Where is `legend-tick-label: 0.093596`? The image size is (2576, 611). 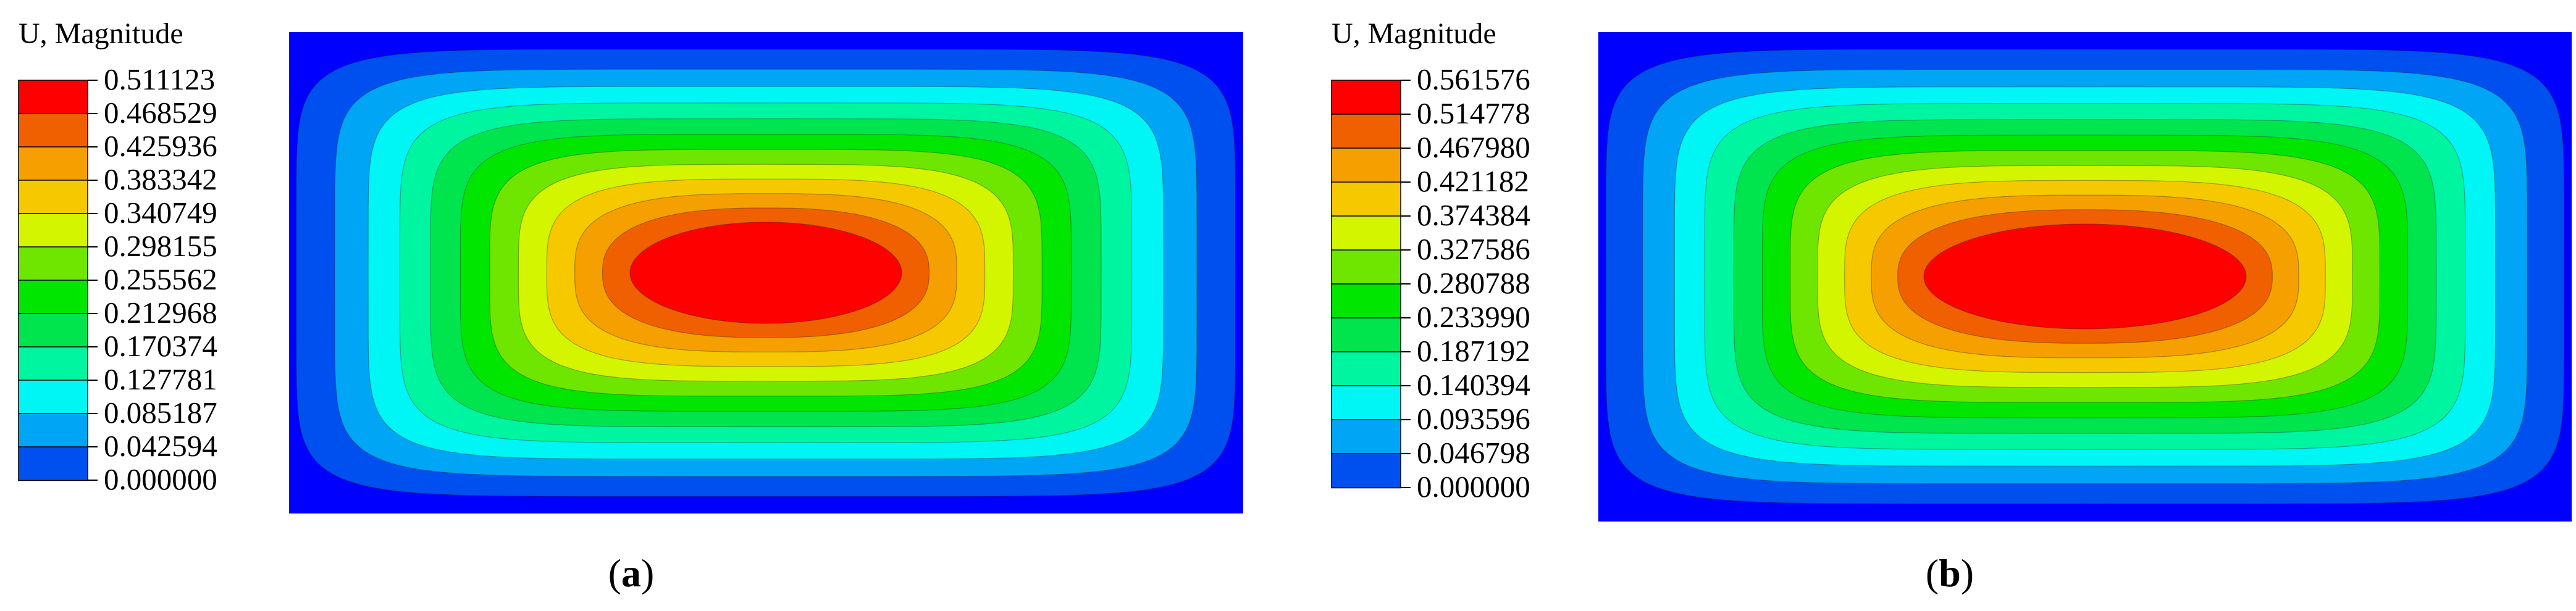
legend-tick-label: 0.093596 is located at coordinates (1473, 419).